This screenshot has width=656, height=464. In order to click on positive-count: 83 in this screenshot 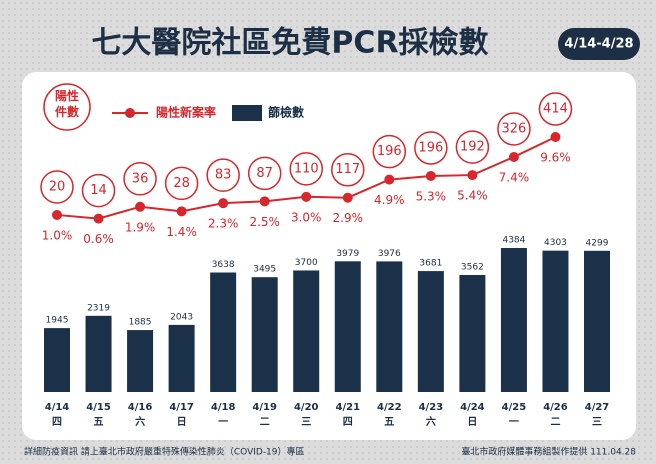, I will do `click(223, 175)`.